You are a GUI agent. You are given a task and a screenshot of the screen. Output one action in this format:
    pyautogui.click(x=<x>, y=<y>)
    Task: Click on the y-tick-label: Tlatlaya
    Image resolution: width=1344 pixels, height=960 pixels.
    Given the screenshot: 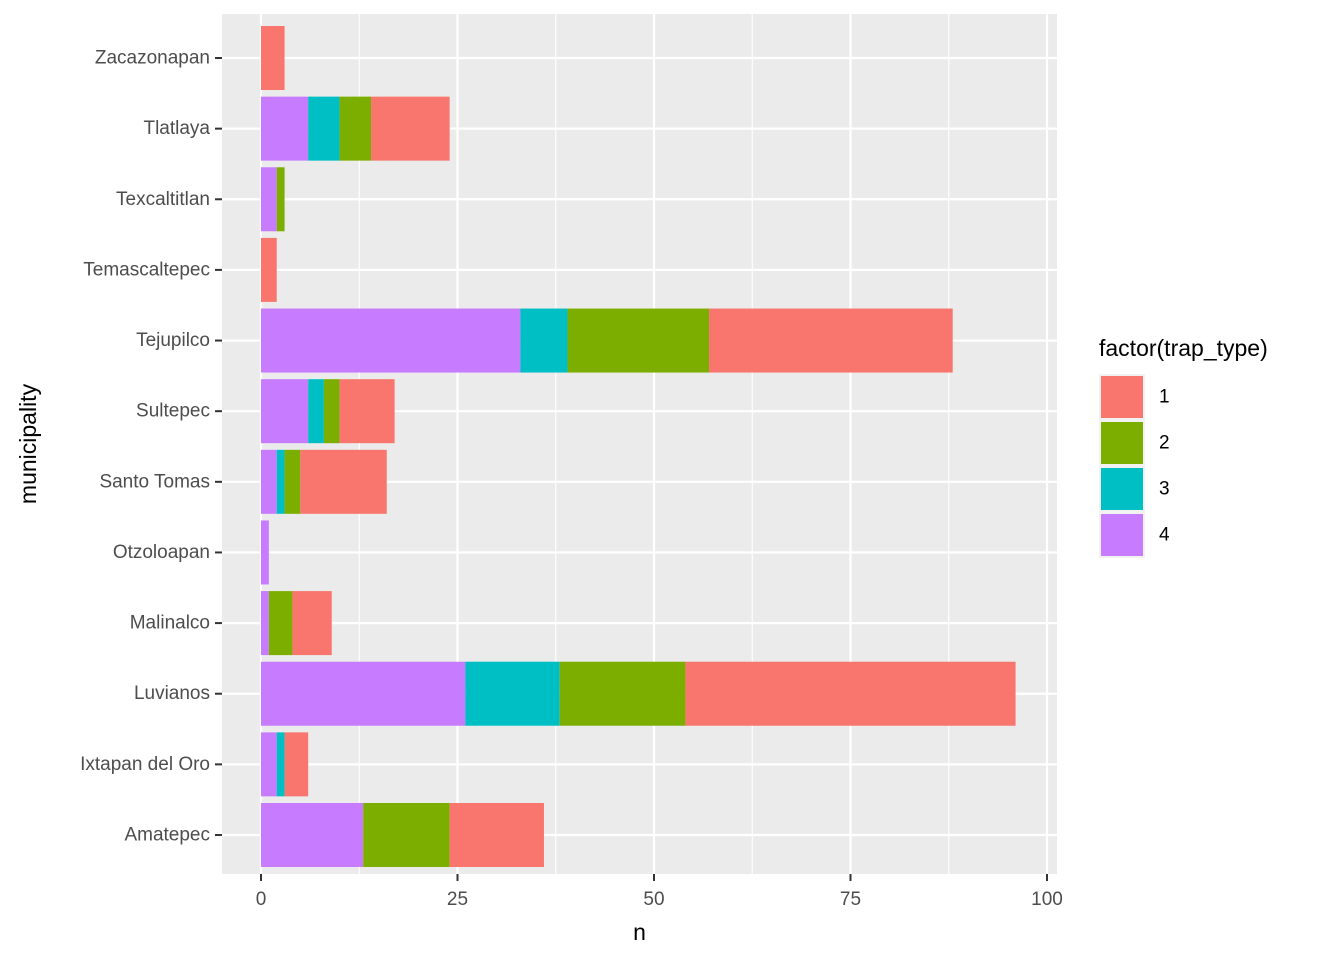 What is the action you would take?
    pyautogui.click(x=176, y=128)
    